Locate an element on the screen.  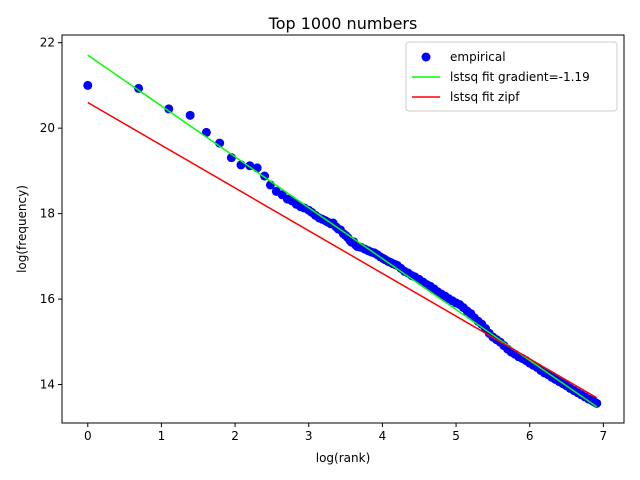
x-tick-label: 0 is located at coordinates (88, 436).